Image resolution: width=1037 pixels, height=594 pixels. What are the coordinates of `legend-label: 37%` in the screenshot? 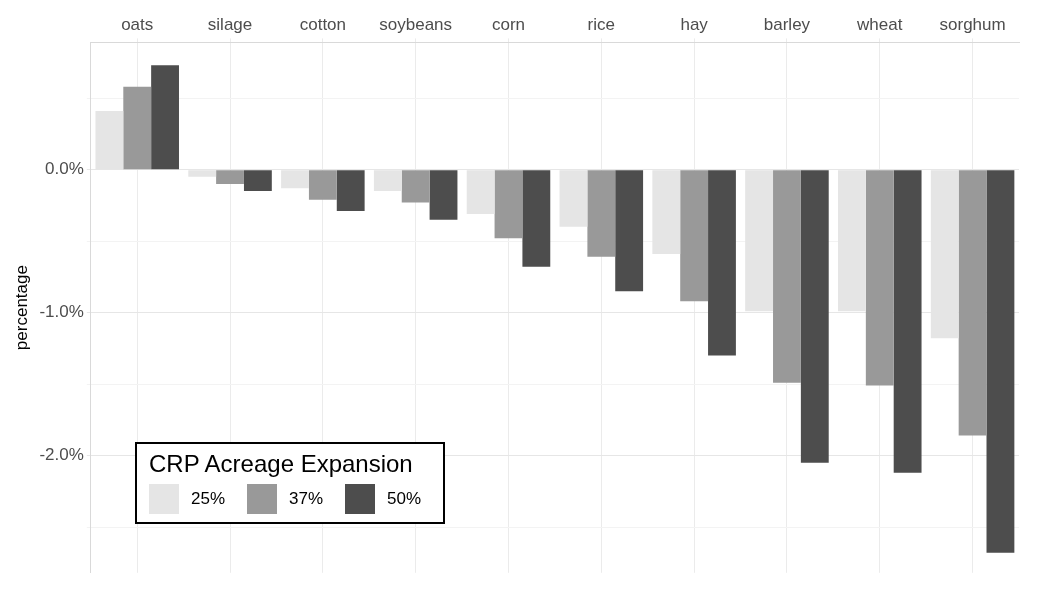 It's located at (306, 499).